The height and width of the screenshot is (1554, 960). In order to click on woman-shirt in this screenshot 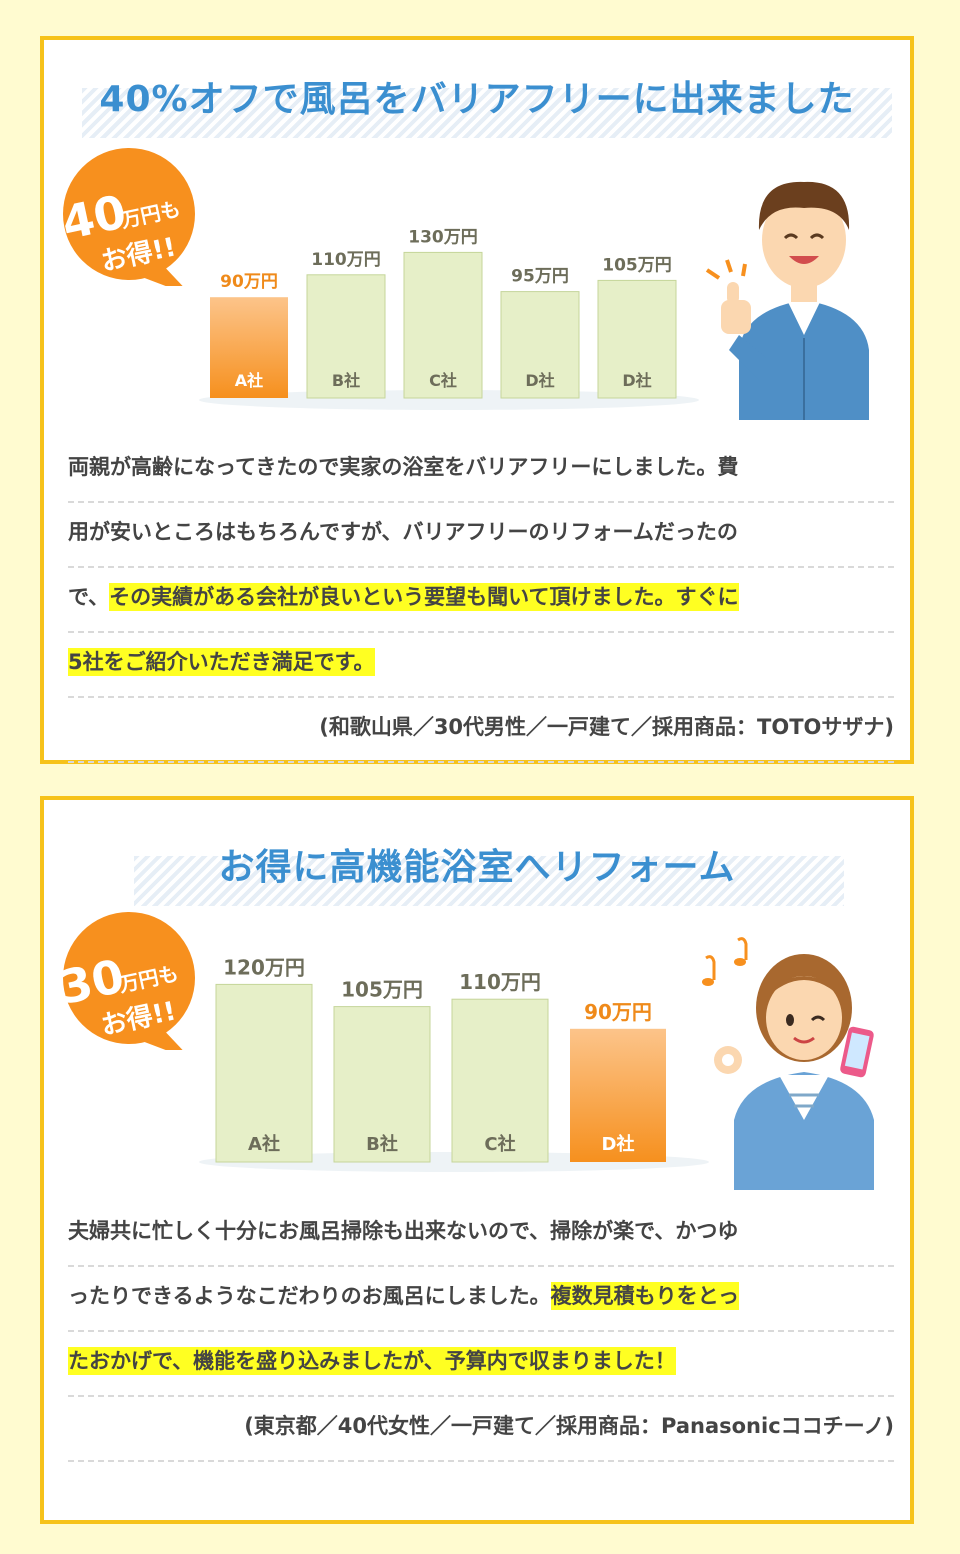, I will do `click(804, 1097)`.